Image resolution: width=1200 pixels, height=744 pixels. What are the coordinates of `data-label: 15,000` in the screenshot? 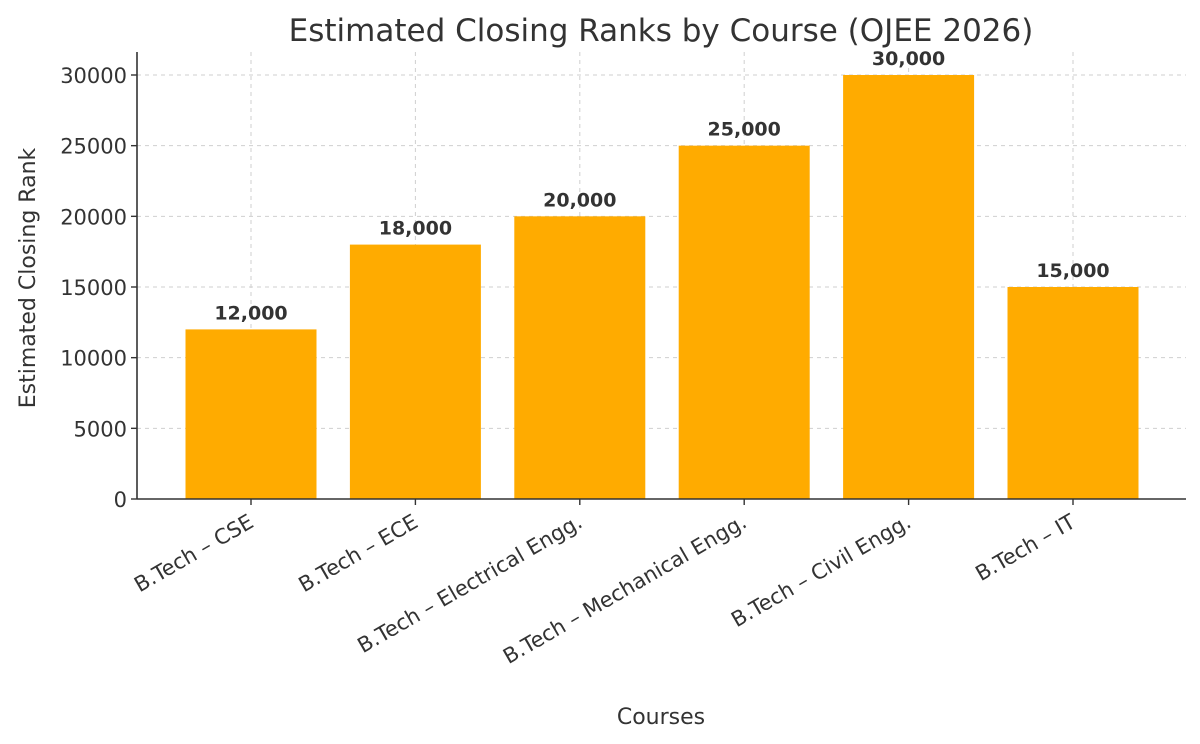 It's located at (1072, 271).